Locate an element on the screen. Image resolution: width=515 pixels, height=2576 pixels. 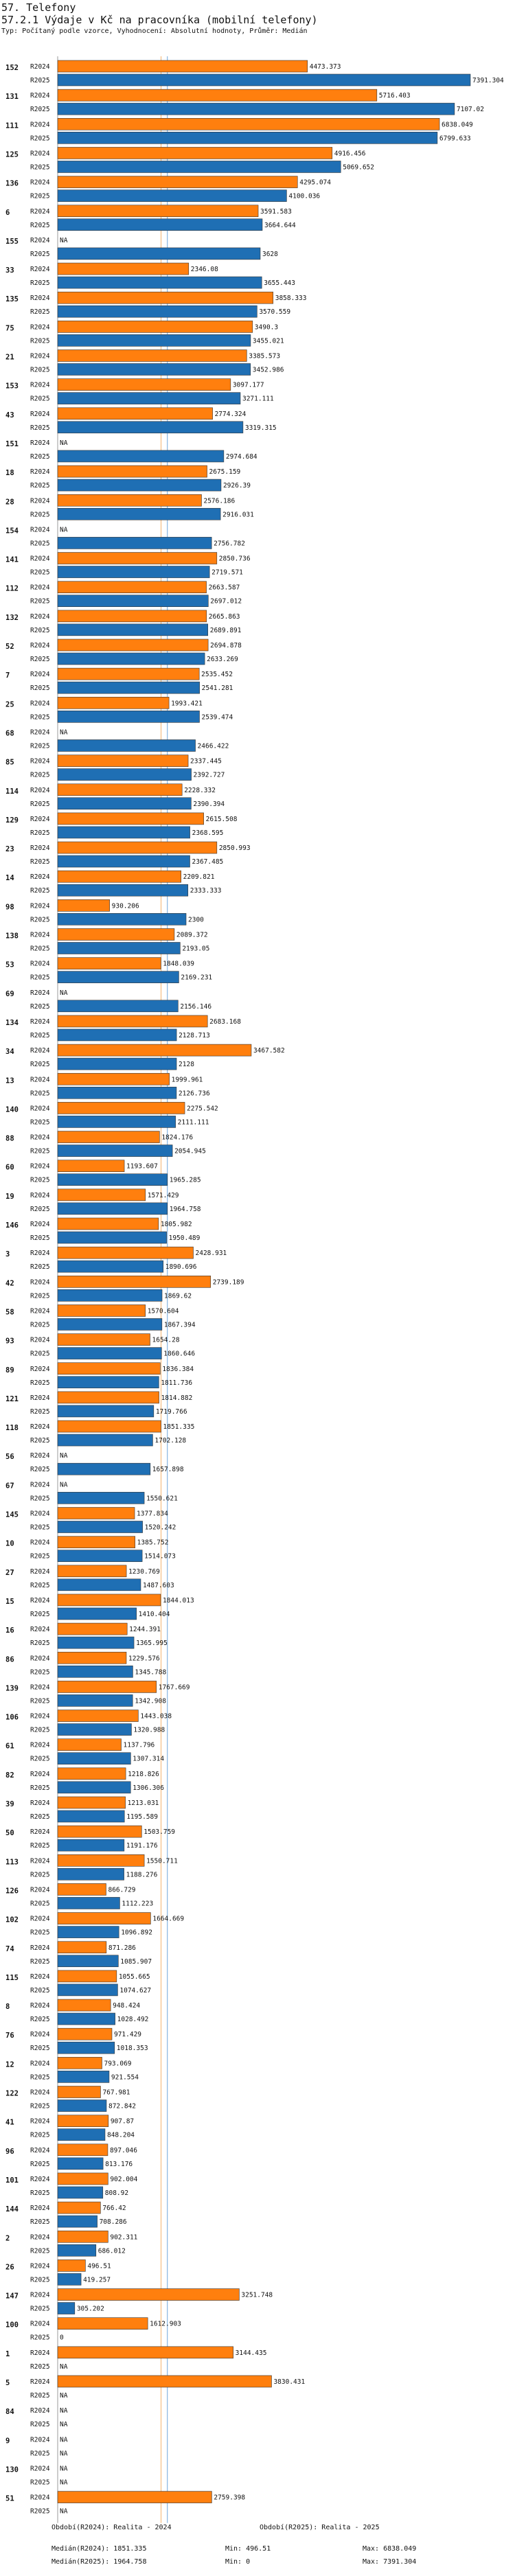
row-id-label: 6 is located at coordinates (7, 213).